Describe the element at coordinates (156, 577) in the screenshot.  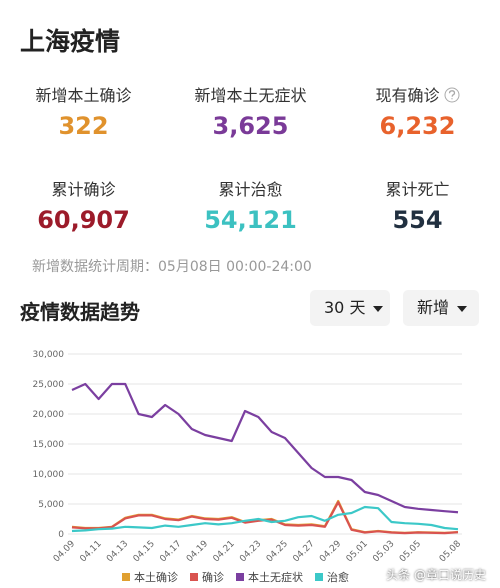
I see `legend-label: 本土确诊` at that location.